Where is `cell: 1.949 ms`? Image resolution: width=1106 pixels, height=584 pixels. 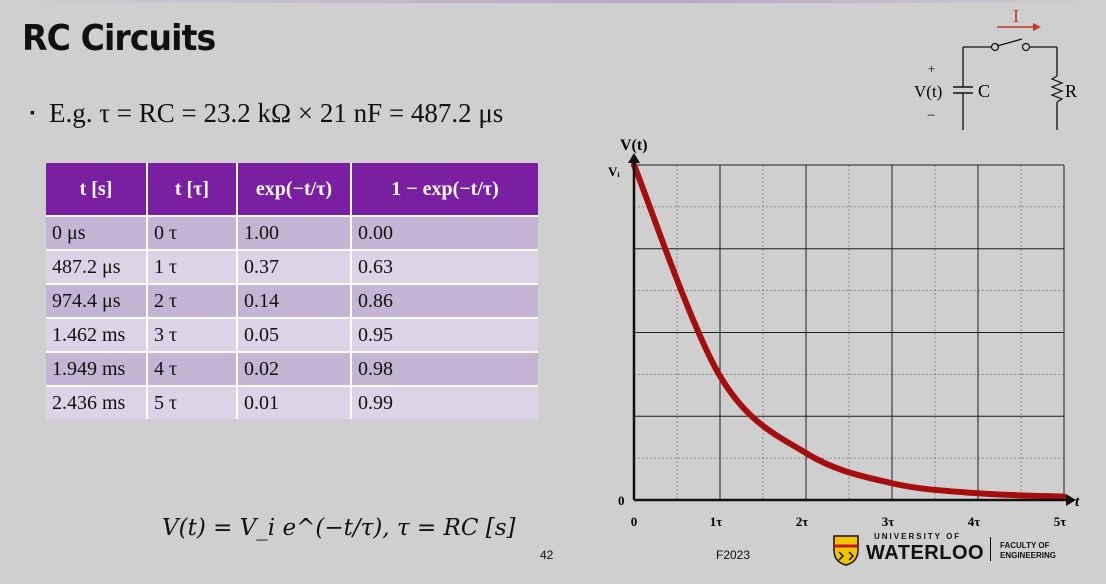
cell: 1.949 ms is located at coordinates (97, 368).